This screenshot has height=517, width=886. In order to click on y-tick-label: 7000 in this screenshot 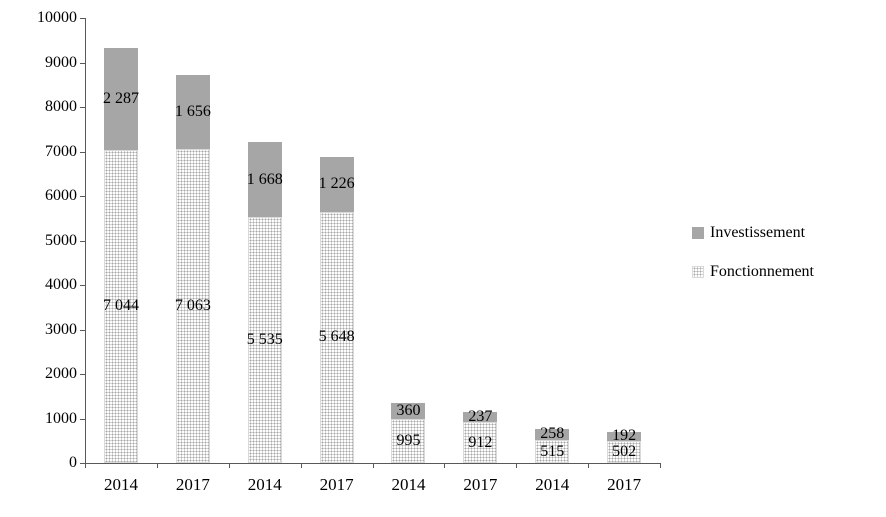, I will do `click(61, 151)`.